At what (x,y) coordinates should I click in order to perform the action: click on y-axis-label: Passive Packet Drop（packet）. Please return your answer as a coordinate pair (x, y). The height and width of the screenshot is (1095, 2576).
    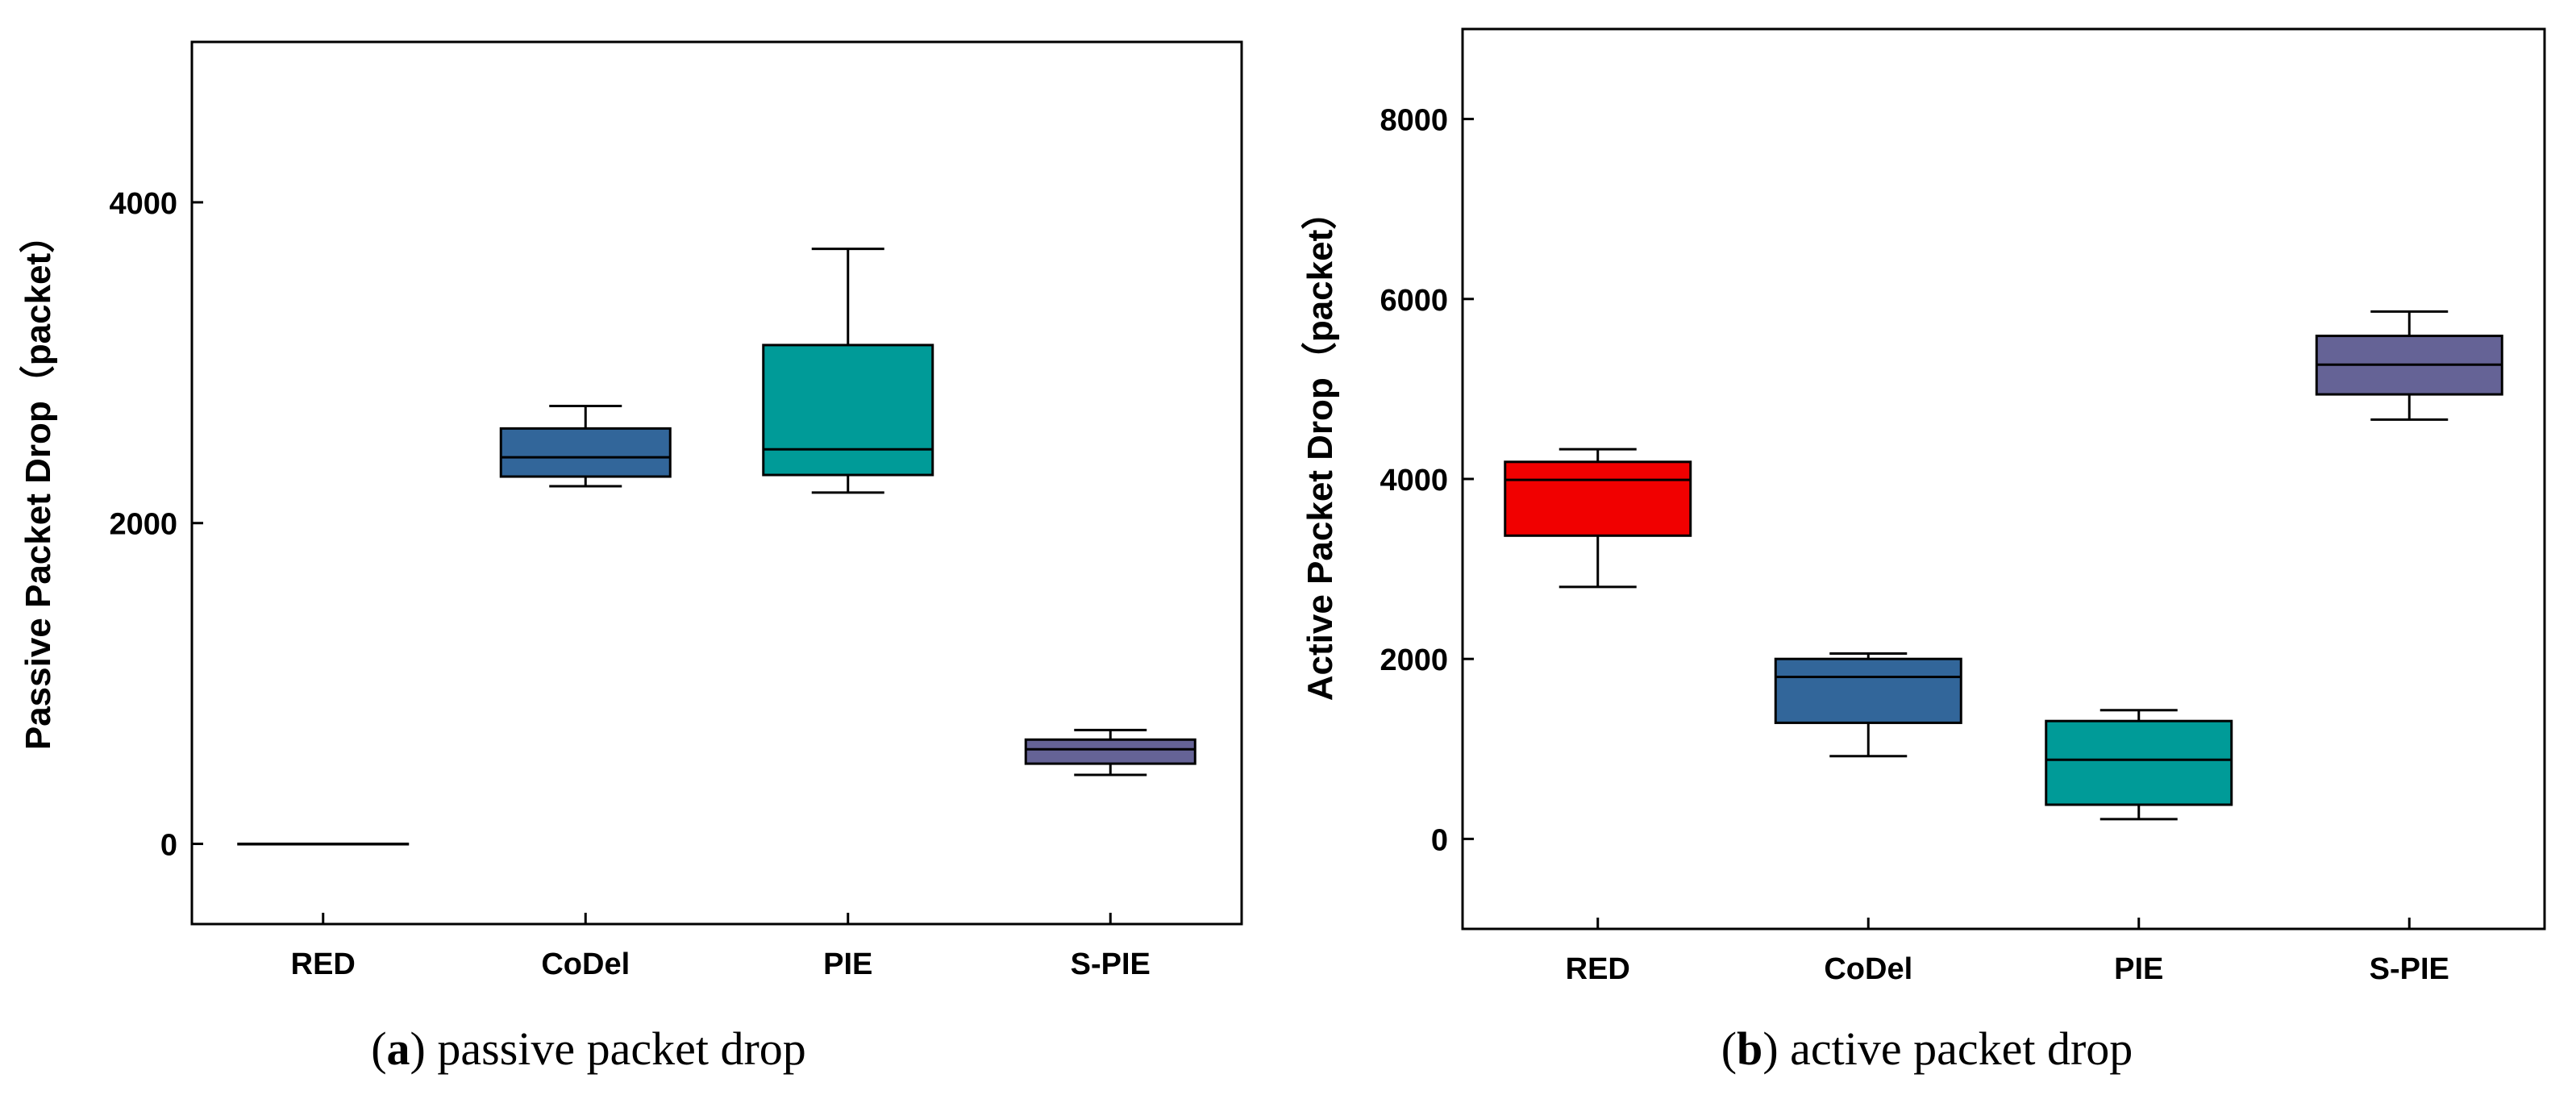
    Looking at the image, I should click on (38, 484).